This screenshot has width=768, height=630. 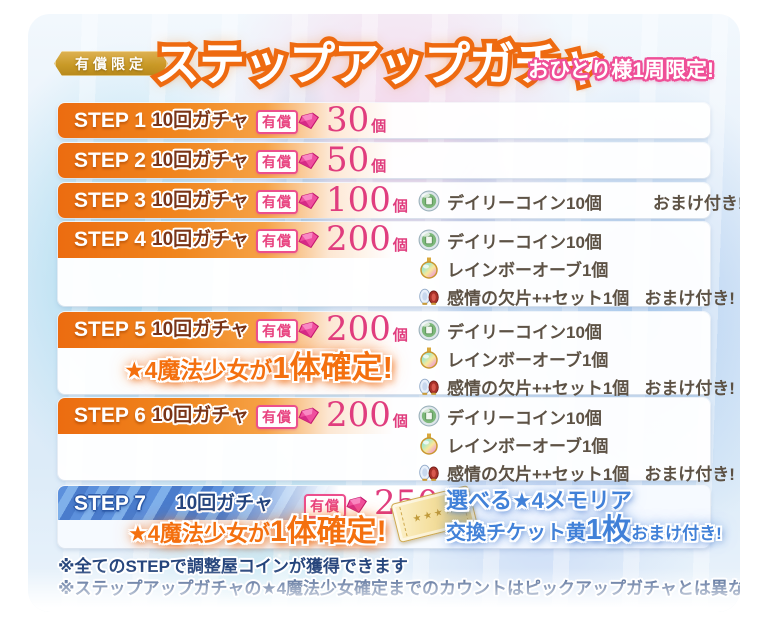 What do you see at coordinates (367, 200) in the screenshot?
I see `cost: 100 個` at bounding box center [367, 200].